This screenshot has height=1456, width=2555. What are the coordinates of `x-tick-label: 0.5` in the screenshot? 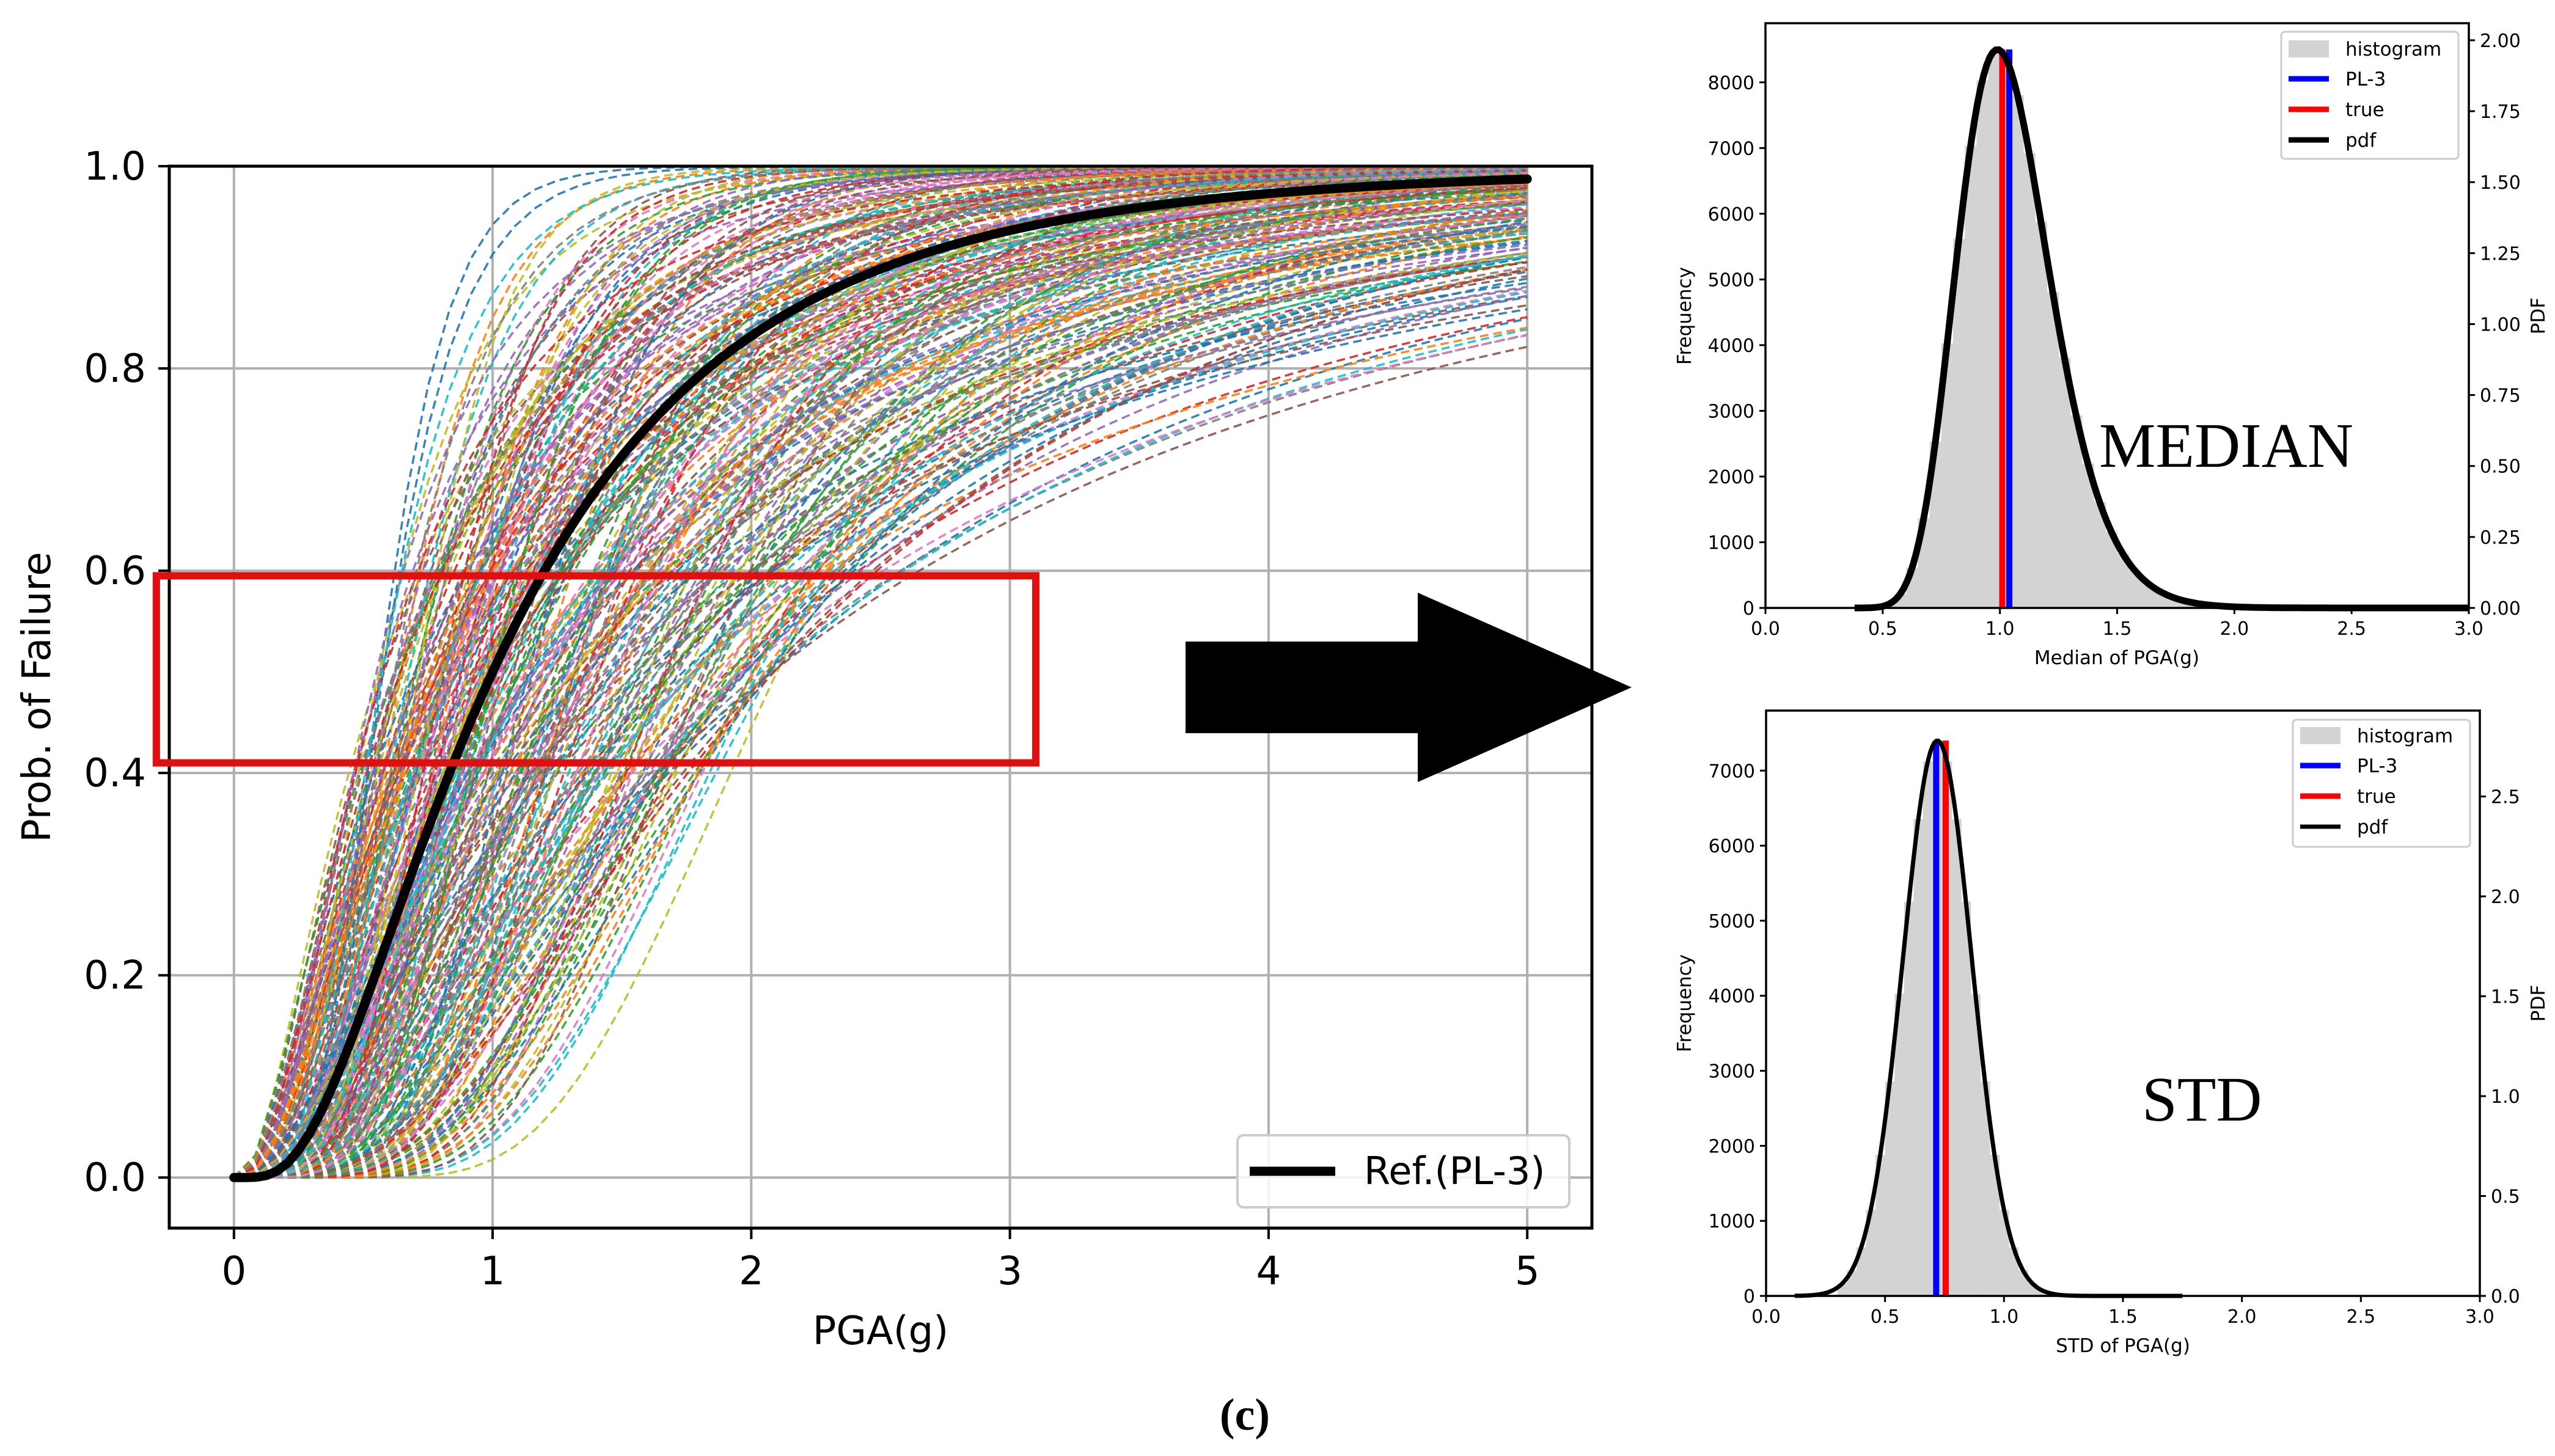 It's located at (1885, 1317).